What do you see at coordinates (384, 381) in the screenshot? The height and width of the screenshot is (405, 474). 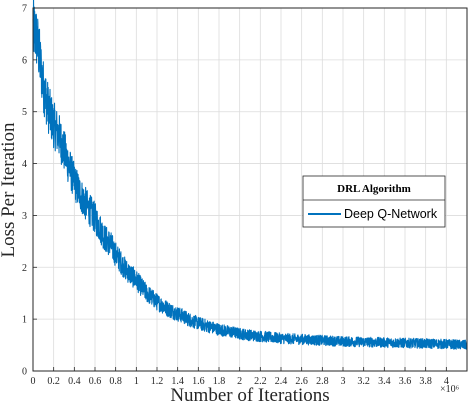 I see `x-tick-label: 3.4` at bounding box center [384, 381].